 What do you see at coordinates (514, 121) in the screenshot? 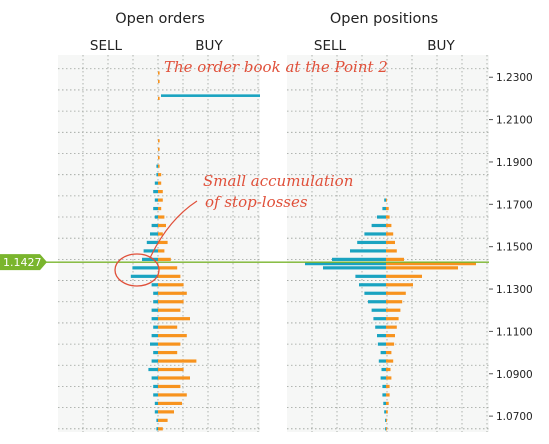
I see `y-tick-label: 1.2100` at bounding box center [514, 121].